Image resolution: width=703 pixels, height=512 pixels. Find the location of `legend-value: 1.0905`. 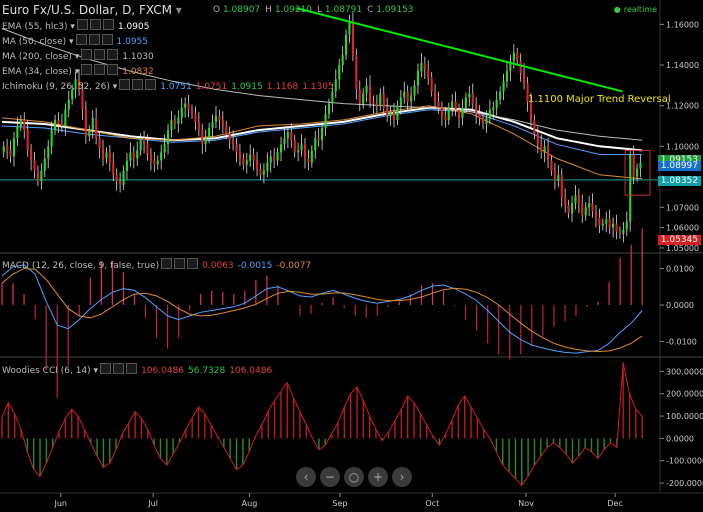

legend-value: 1.0905 is located at coordinates (133, 27).